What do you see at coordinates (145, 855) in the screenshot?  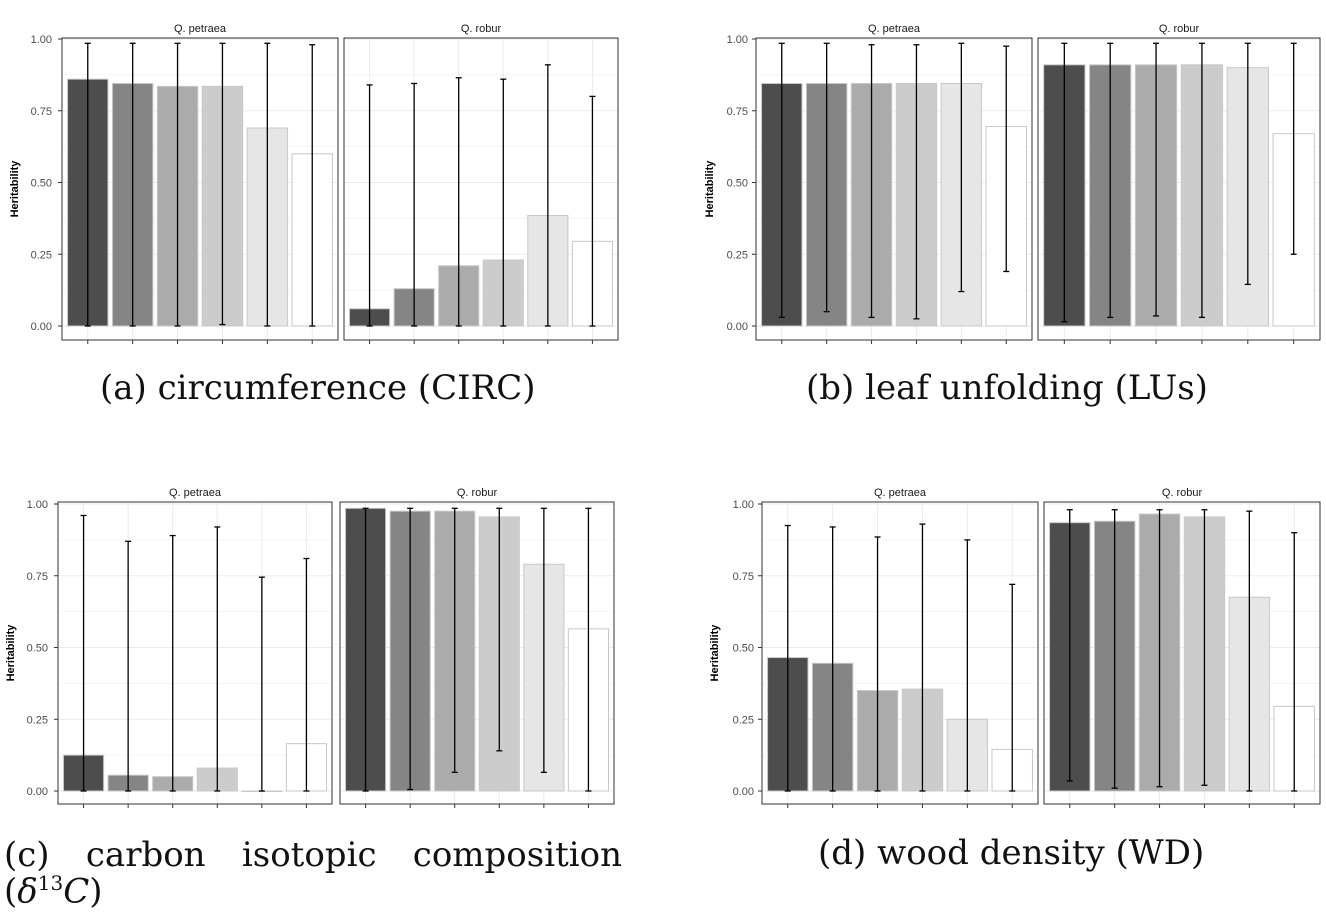 I see `caption-c-word-2: carbon` at bounding box center [145, 855].